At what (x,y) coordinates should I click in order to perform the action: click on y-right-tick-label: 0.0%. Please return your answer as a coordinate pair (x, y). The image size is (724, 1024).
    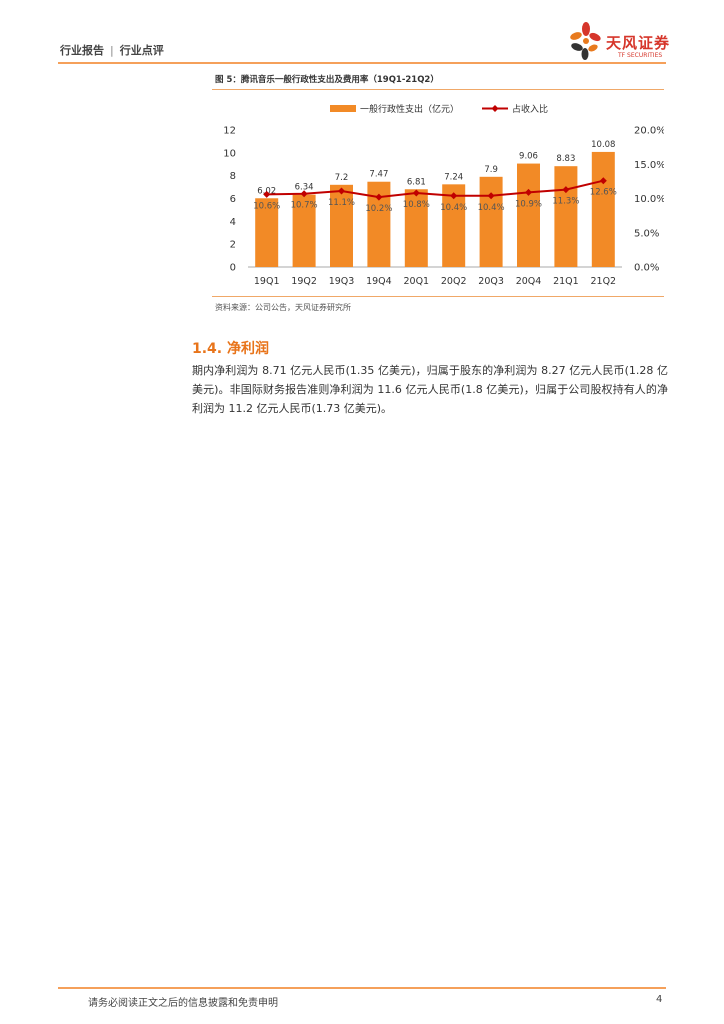
    Looking at the image, I should click on (646, 268).